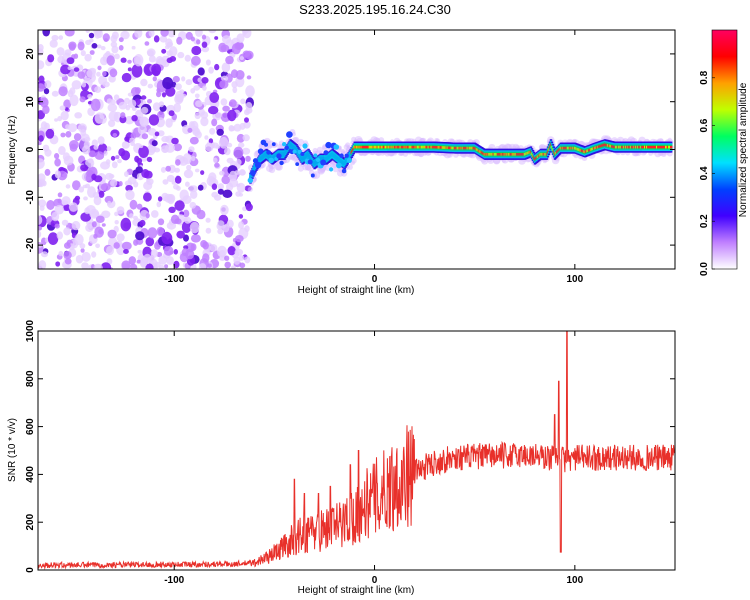 This screenshot has height=600, width=750. What do you see at coordinates (146, 149) in the screenshot?
I see `heatmap-noise-blobs` at bounding box center [146, 149].